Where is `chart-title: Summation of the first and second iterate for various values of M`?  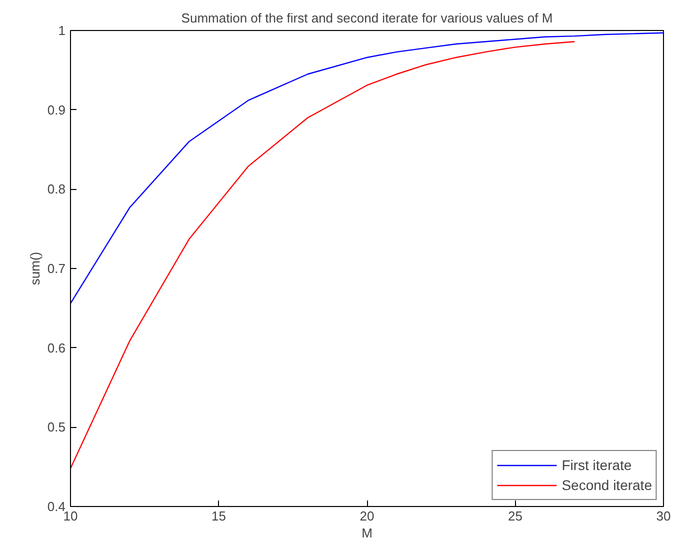 chart-title: Summation of the first and second iterate for various values of M is located at coordinates (367, 18).